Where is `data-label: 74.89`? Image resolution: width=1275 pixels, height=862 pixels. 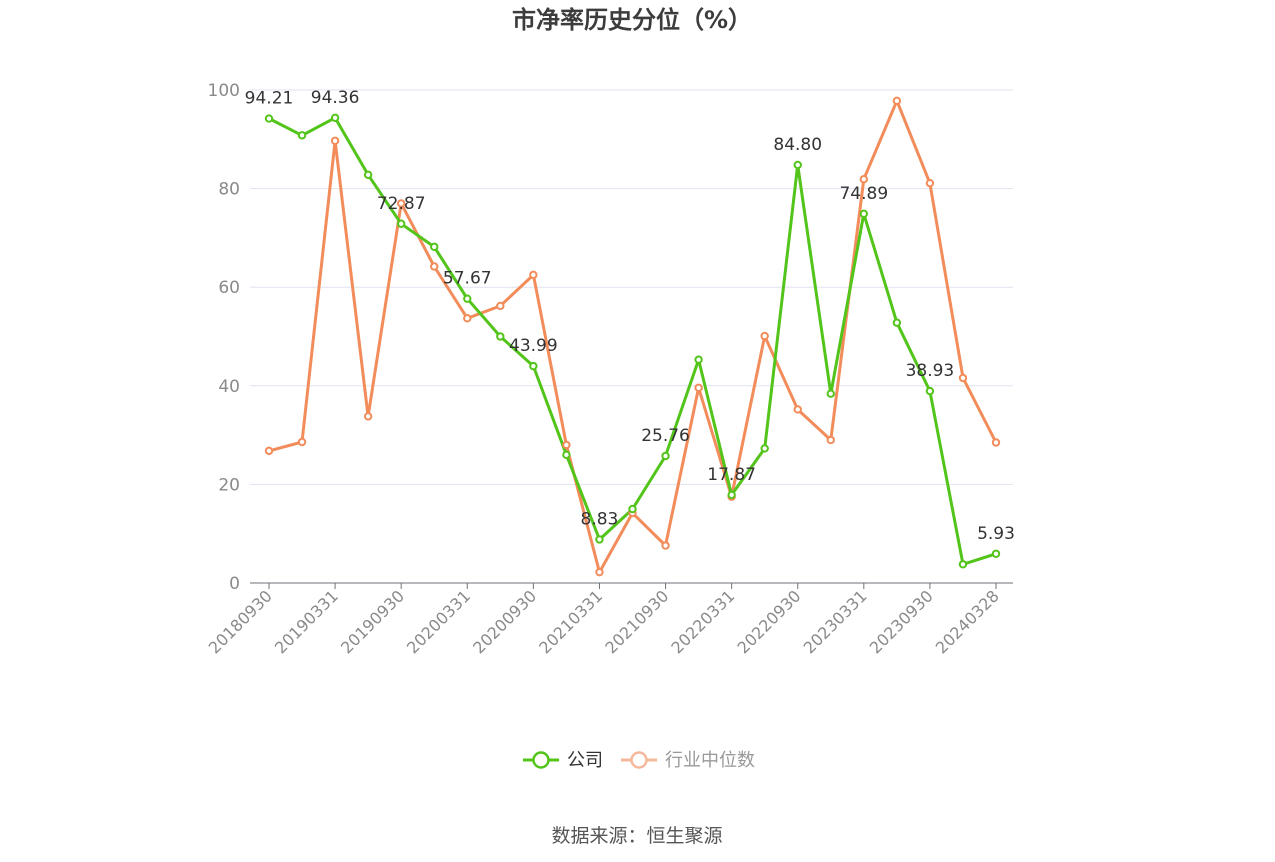 data-label: 74.89 is located at coordinates (863, 194).